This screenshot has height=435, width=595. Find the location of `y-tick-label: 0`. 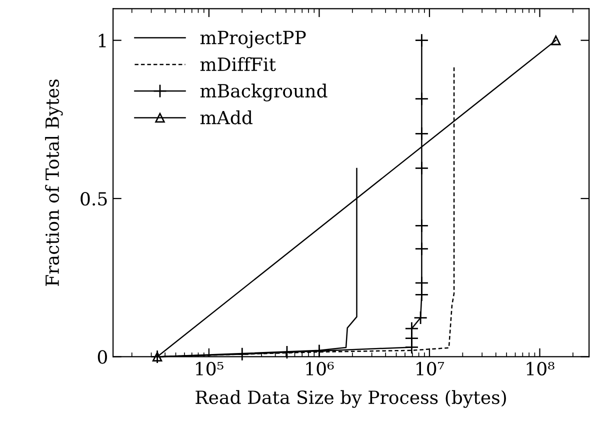

y-tick-label: 0 is located at coordinates (102, 357).